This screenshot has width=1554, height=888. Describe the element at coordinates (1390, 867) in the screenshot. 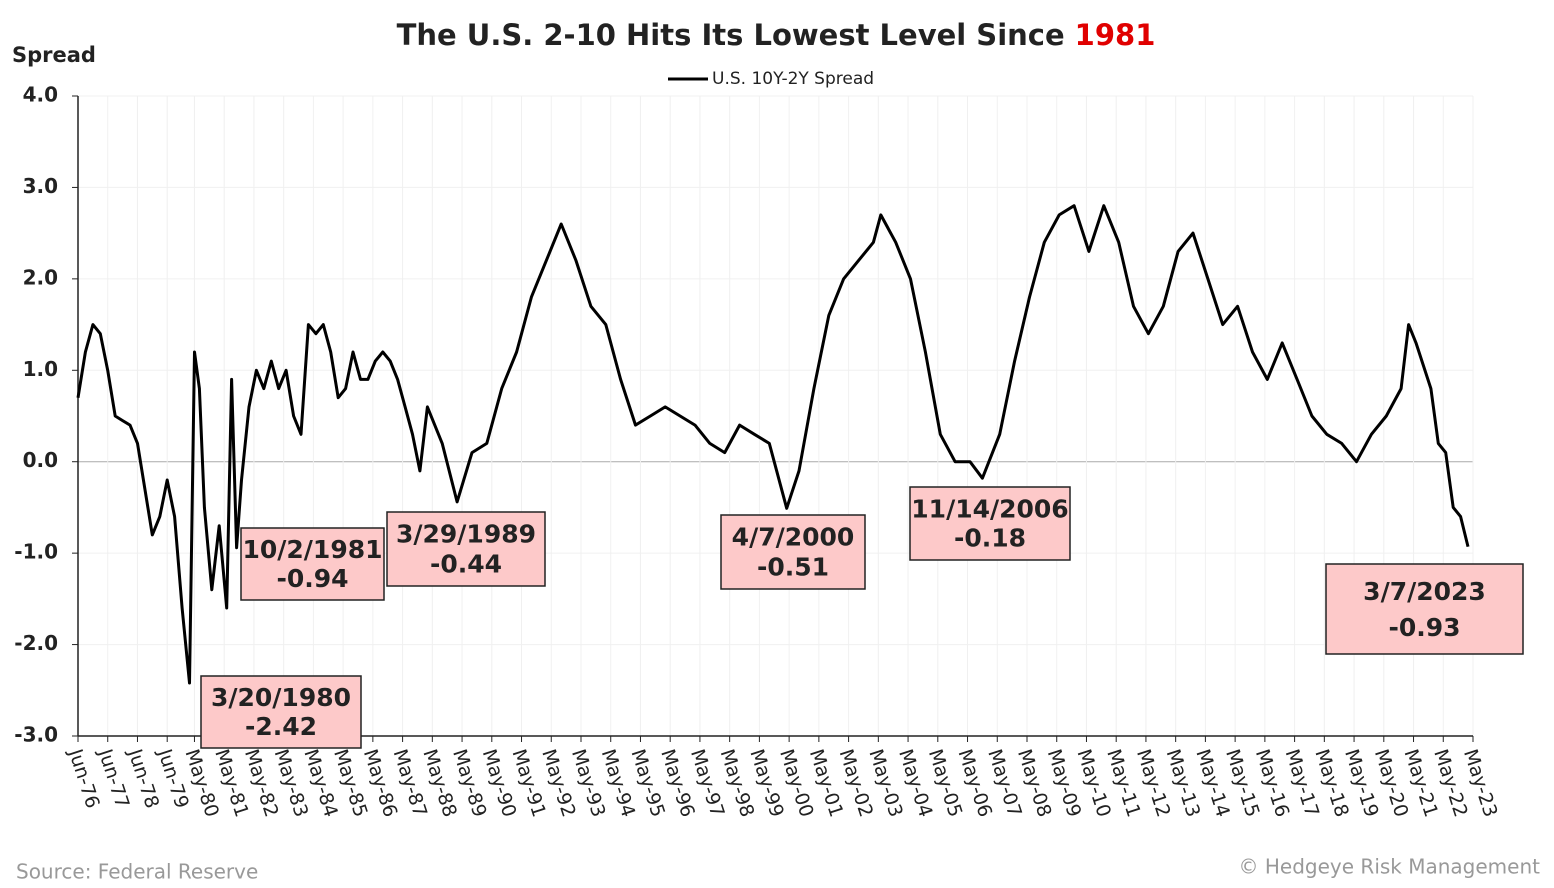

I see `credit: © Hedgeye Risk Management` at that location.